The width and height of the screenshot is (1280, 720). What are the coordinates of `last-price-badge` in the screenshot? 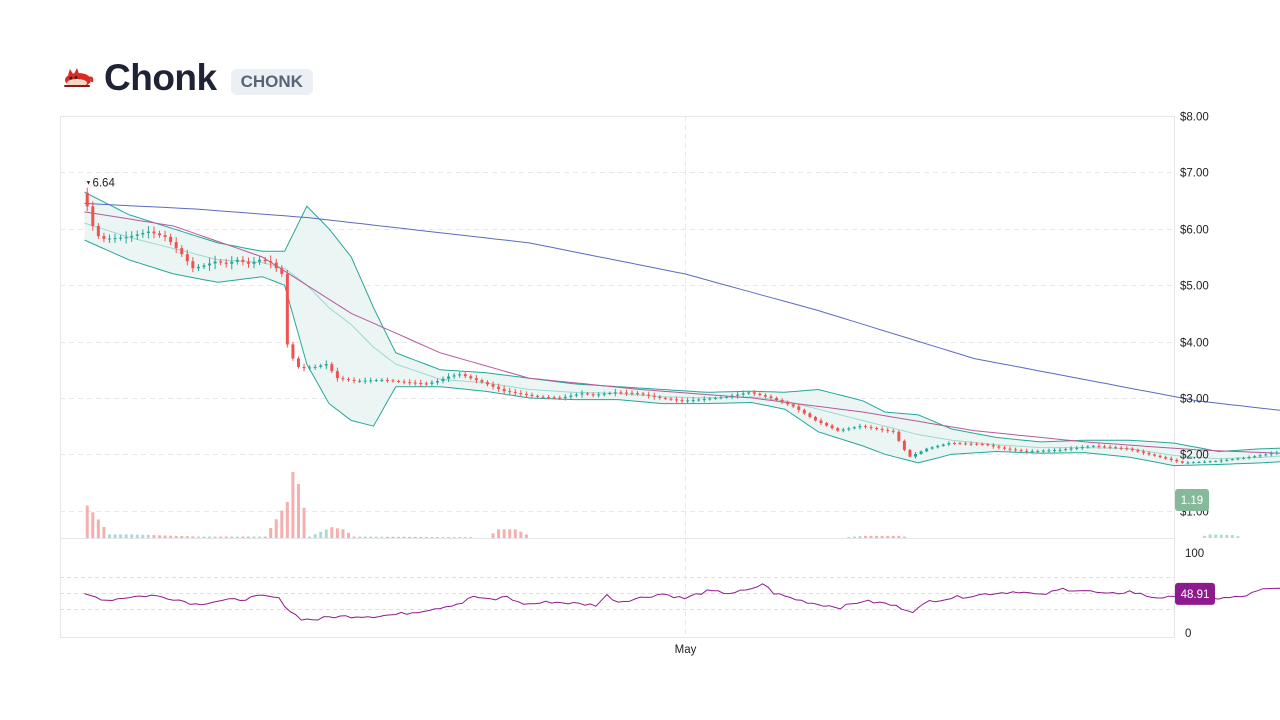 It's located at (1192, 500).